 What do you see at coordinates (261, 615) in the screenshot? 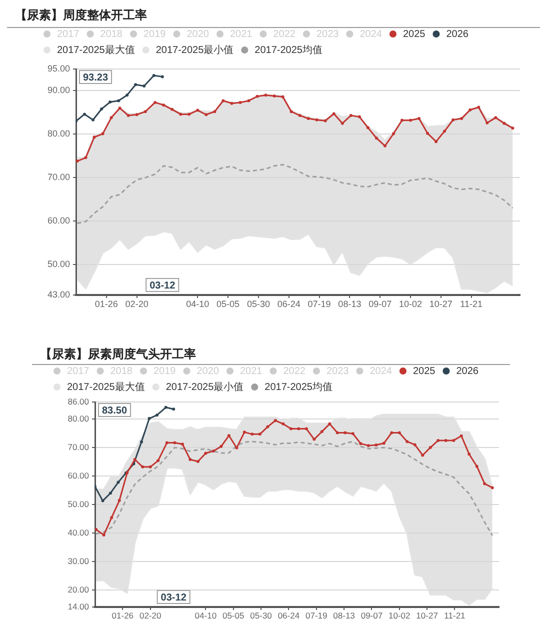
I see `x-tick-label: 05-30` at bounding box center [261, 615].